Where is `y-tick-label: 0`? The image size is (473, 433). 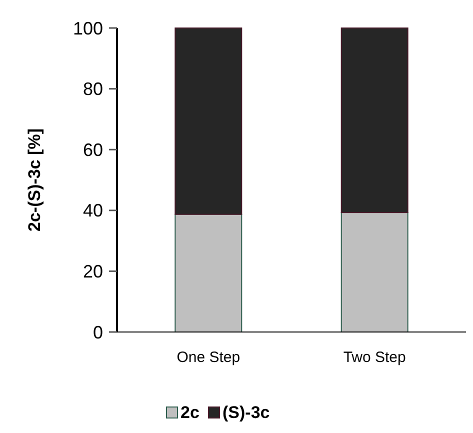
y-tick-label: 0 is located at coordinates (97, 332).